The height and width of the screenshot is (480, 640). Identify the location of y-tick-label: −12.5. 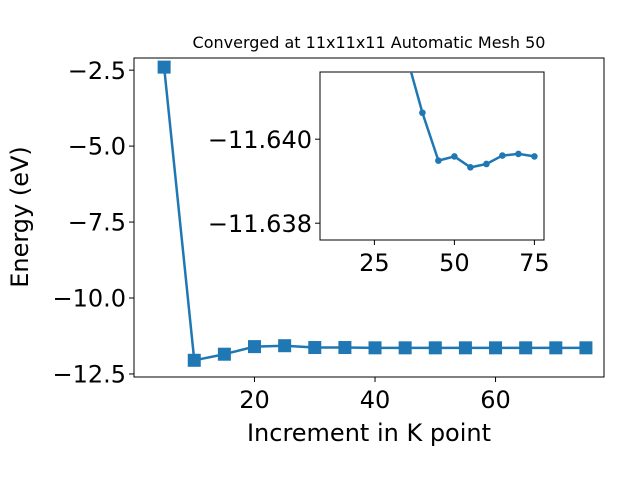
(89, 375).